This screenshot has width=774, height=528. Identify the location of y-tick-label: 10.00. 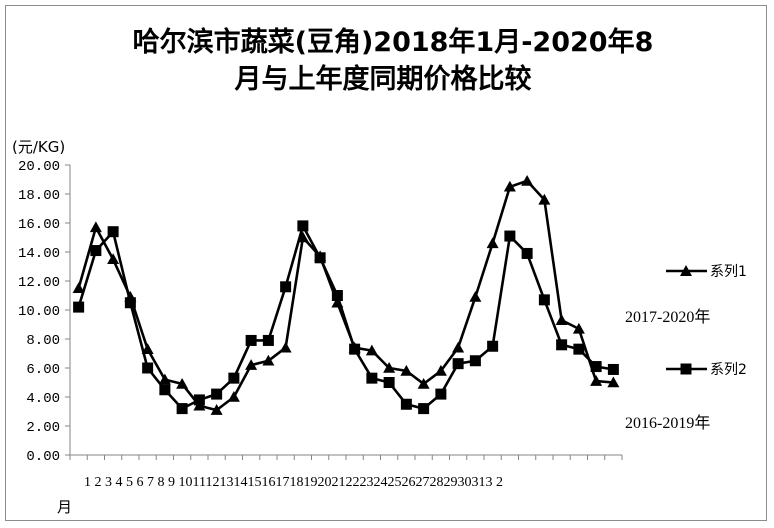
(39, 312).